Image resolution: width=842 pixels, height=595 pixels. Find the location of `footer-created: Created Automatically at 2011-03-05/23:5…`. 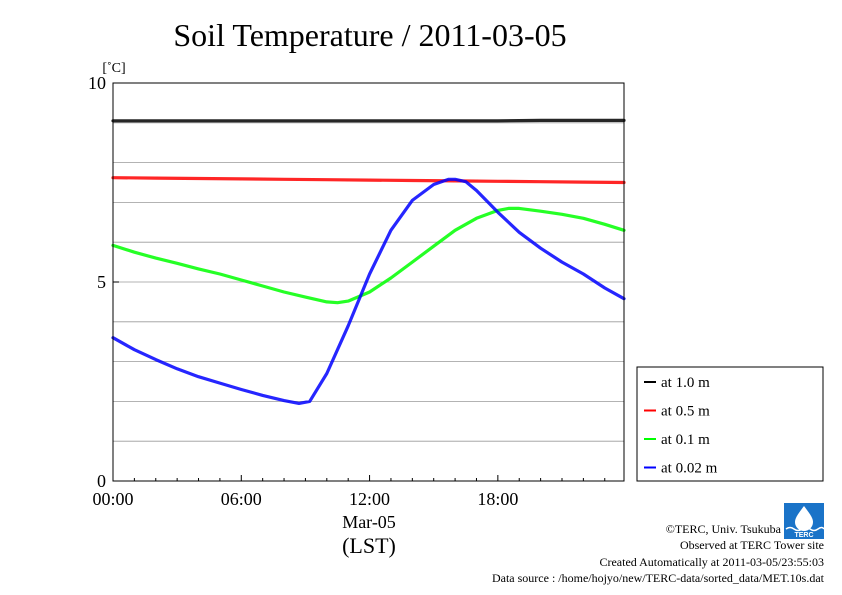

footer-created: Created Automatically at 2011-03-05/23:5… is located at coordinates (711, 562).